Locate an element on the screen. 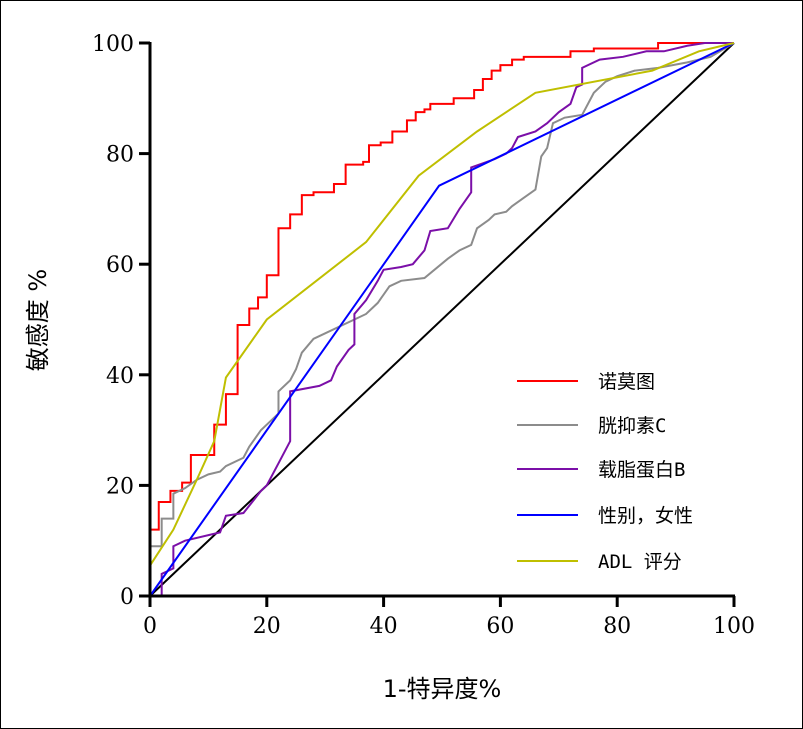 The height and width of the screenshot is (729, 803). y-tick-label: 100 is located at coordinates (113, 44).